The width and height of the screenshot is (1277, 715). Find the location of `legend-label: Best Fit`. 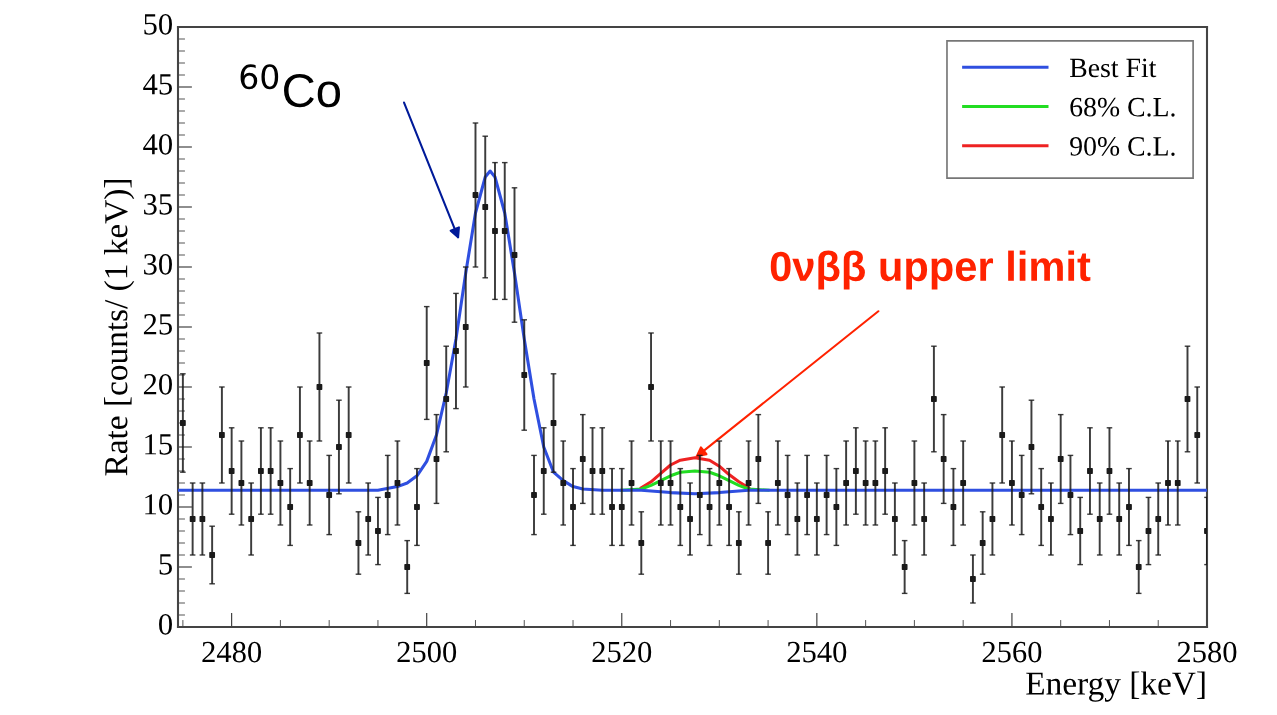

legend-label: Best Fit is located at coordinates (1113, 68).